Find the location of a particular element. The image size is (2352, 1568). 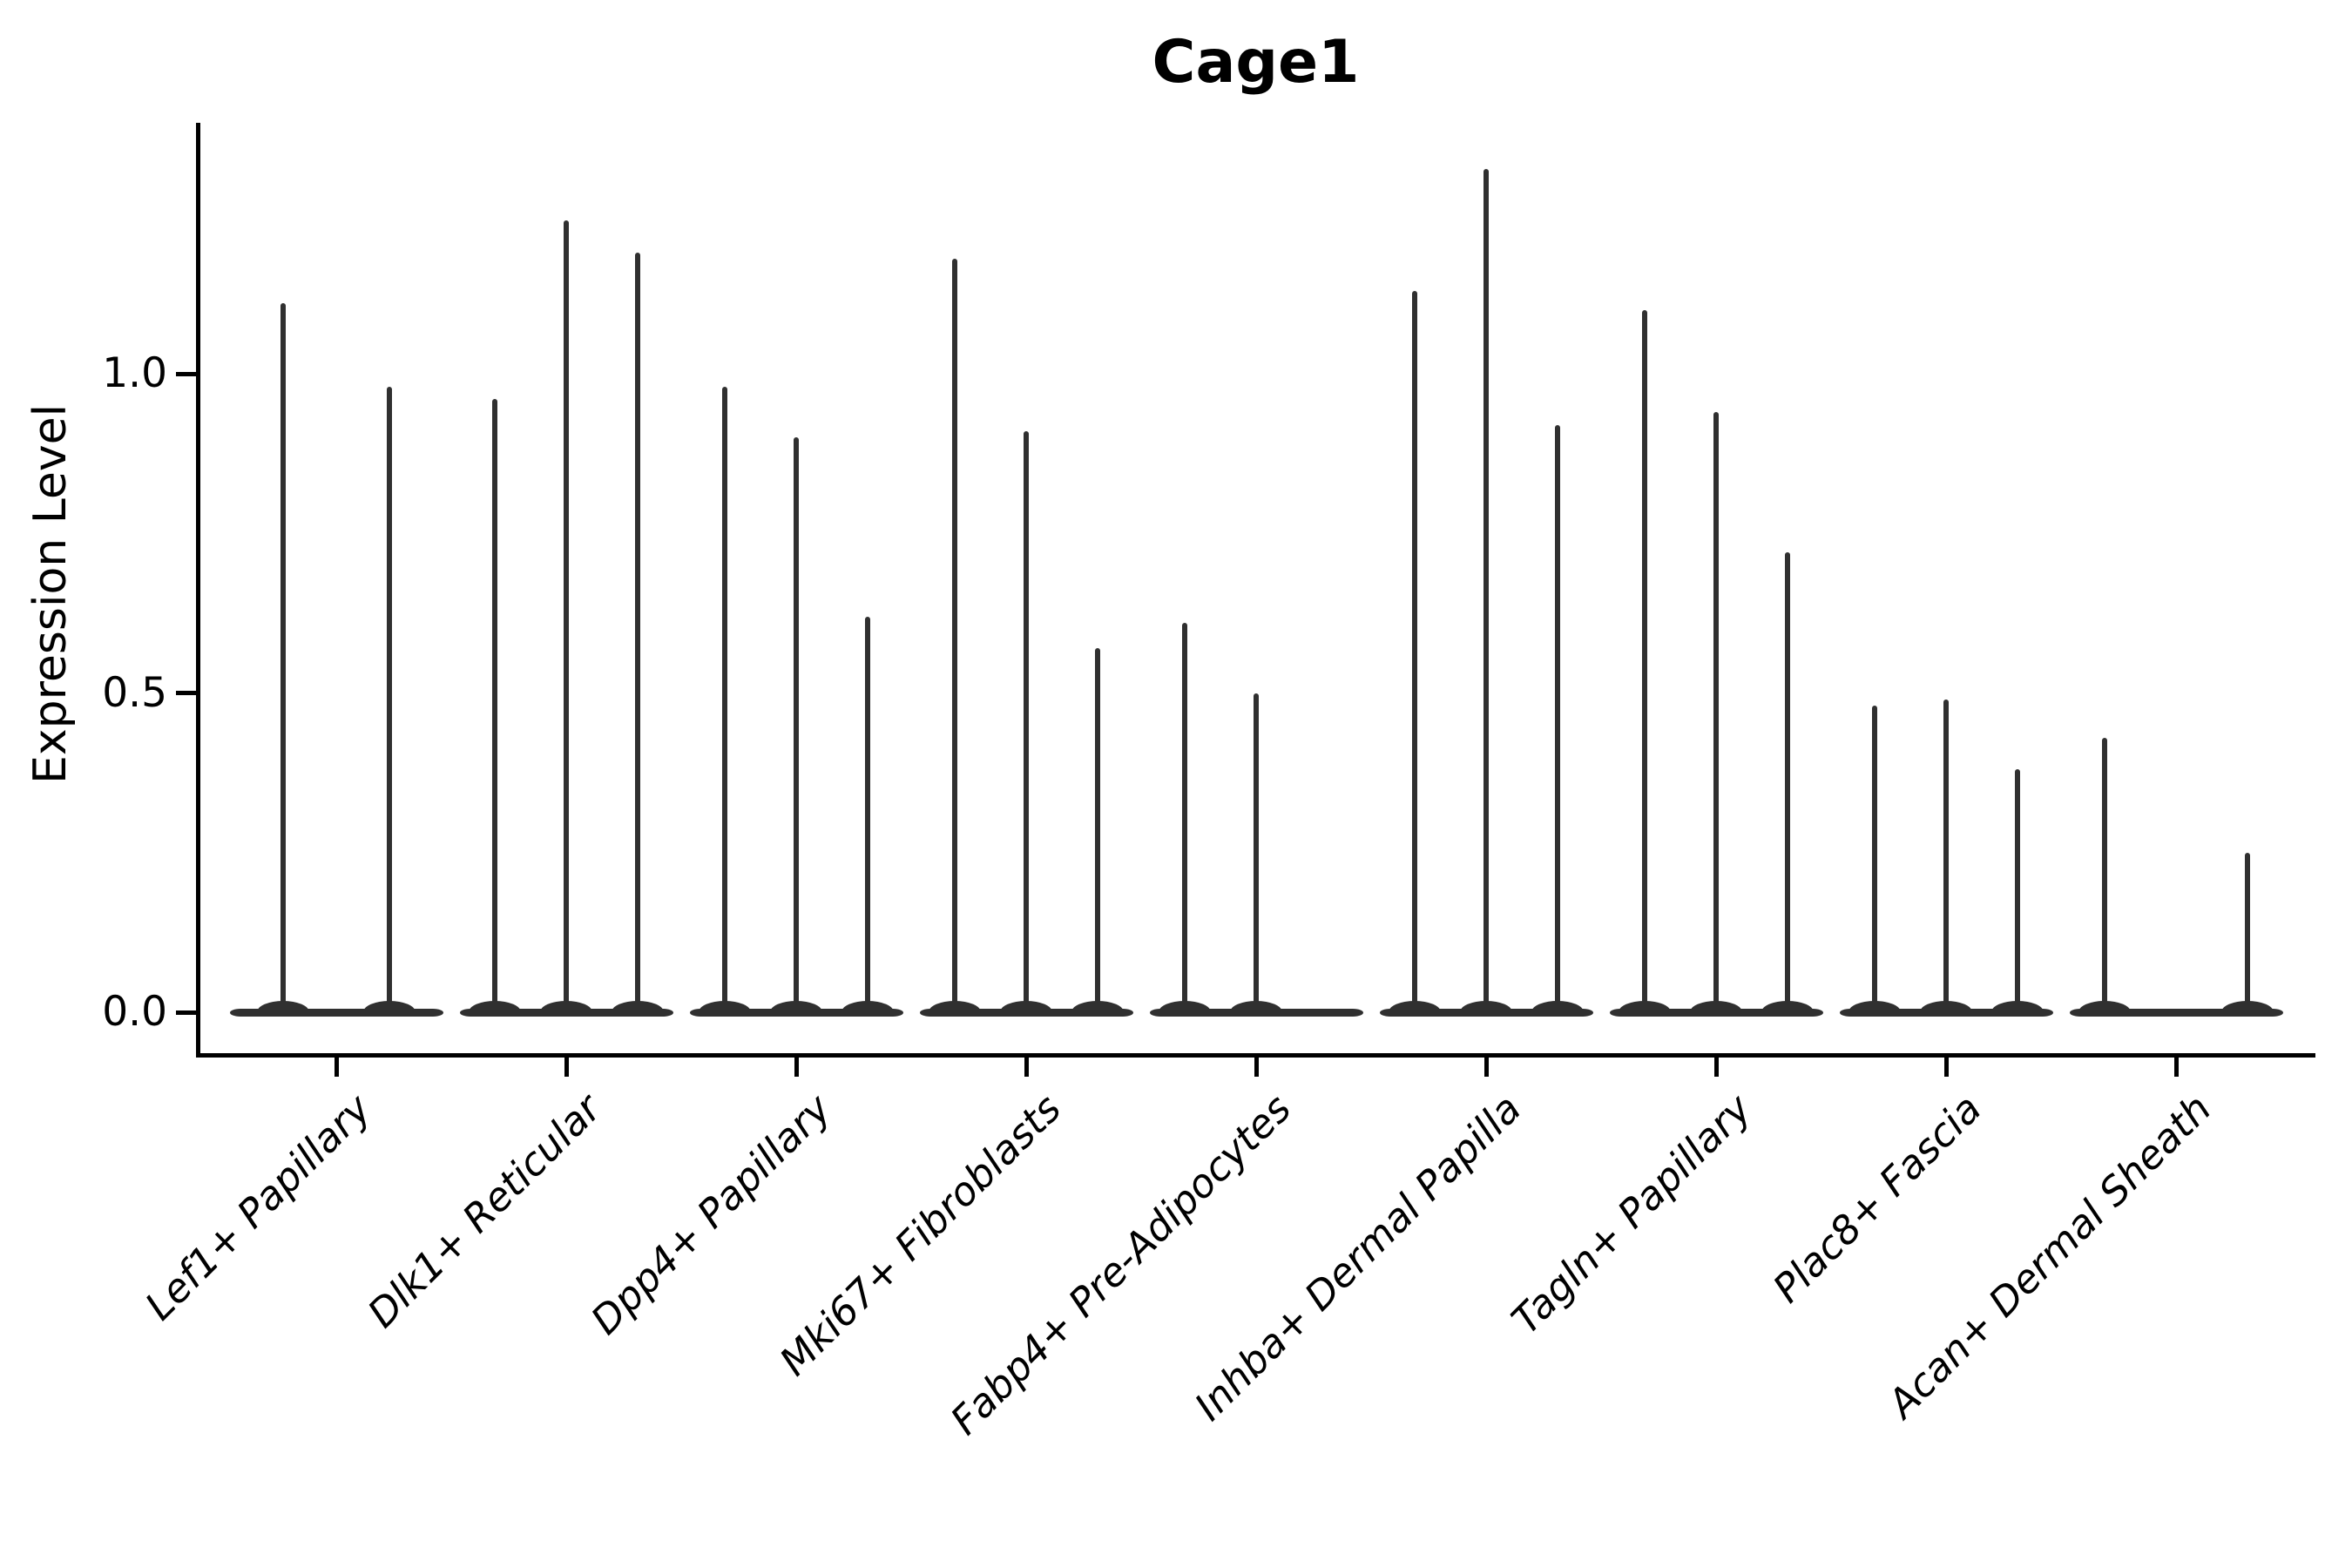

y-axis-spine is located at coordinates (198, 590).